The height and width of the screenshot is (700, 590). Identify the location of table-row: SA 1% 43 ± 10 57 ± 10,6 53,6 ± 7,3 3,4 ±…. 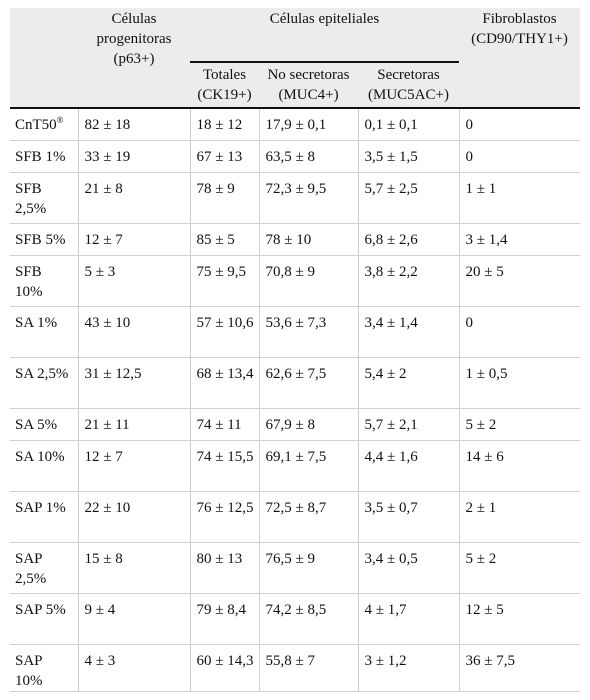
(295, 332).